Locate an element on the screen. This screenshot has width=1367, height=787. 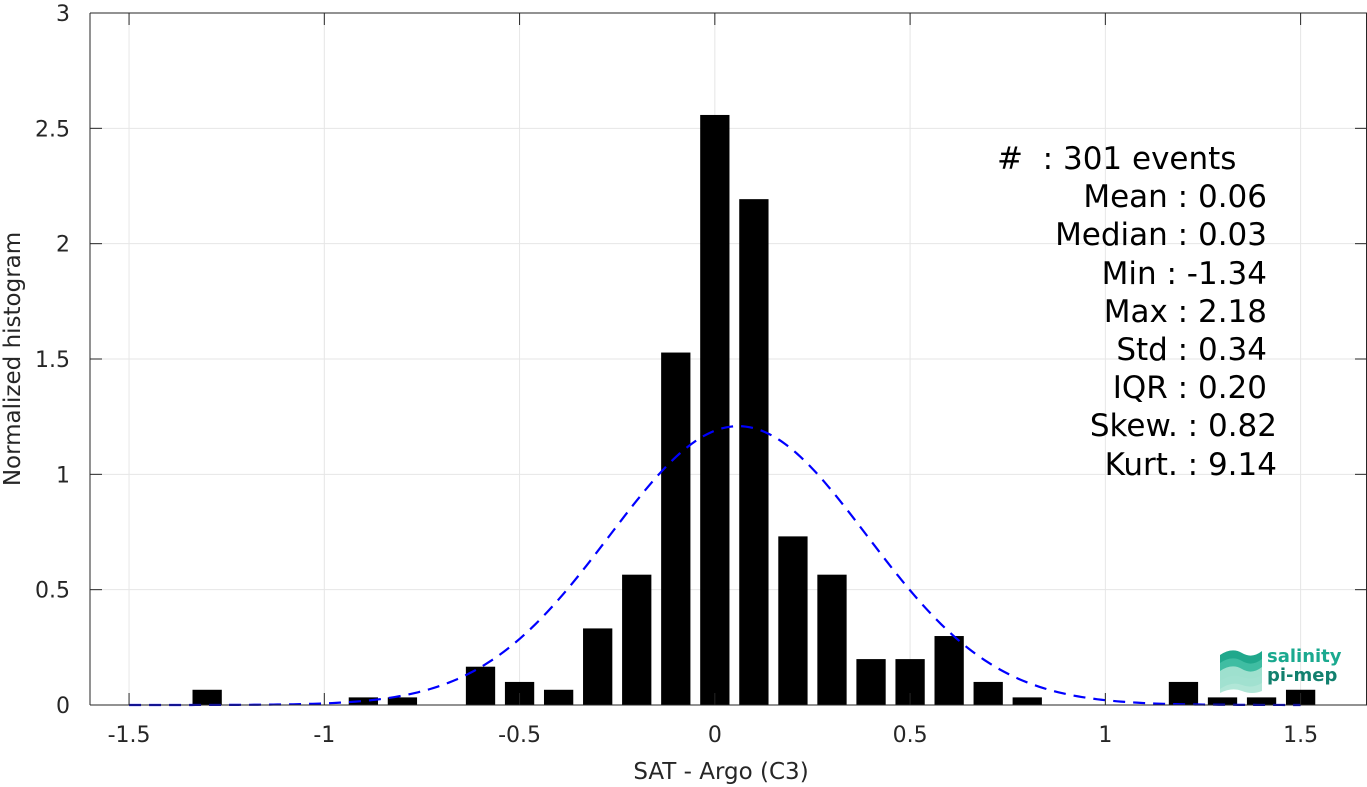
y-tick-label: 0.5 is located at coordinates (52, 591).